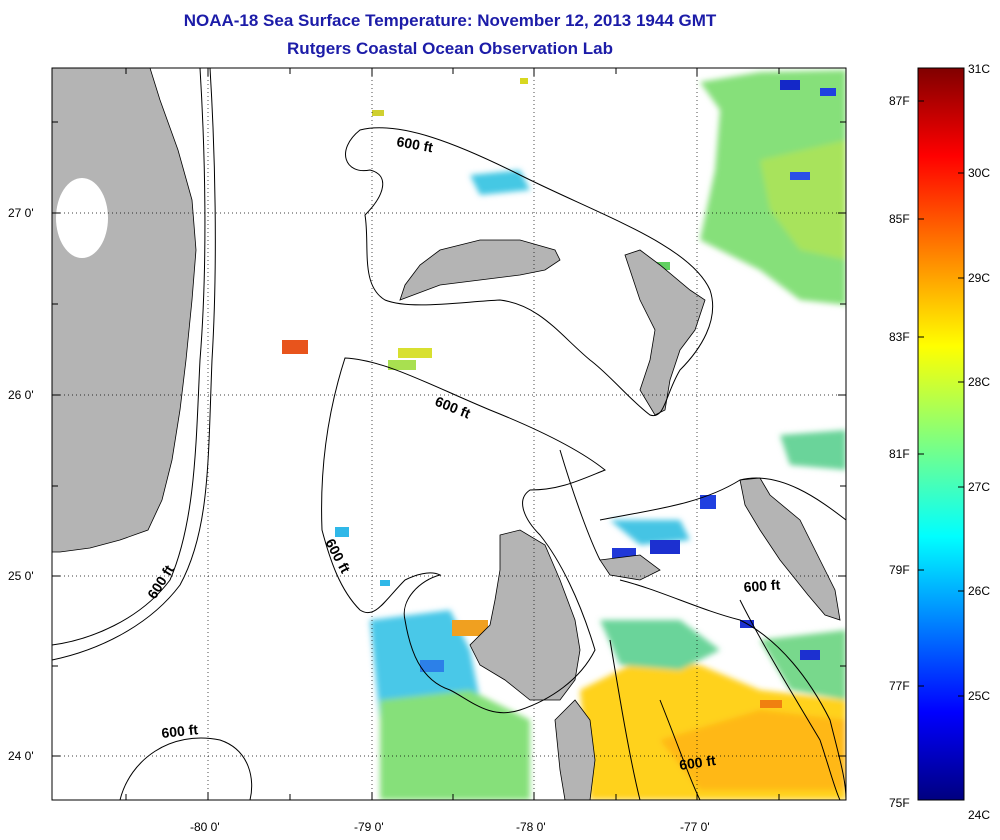  Describe the element at coordinates (899, 337) in the screenshot. I see `colorbar-fahrenheit-label: 83F` at that location.